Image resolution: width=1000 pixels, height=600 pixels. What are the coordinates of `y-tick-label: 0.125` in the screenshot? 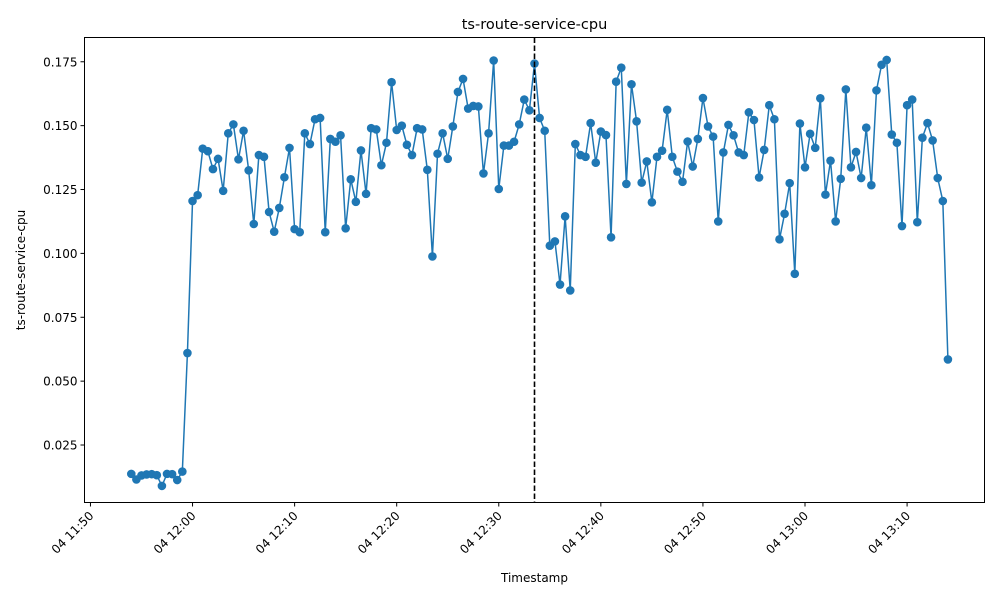 It's located at (60, 190).